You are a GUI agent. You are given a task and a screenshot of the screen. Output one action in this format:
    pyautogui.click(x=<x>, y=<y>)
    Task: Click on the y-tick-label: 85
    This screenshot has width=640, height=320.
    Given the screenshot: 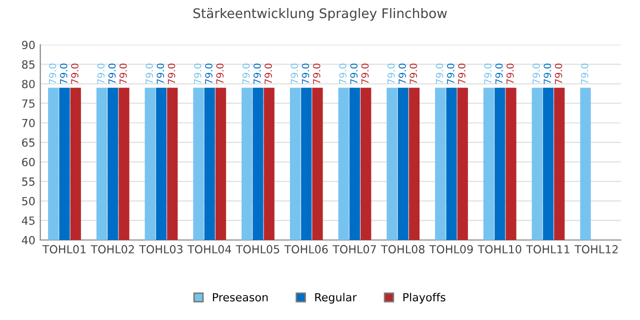 What is the action you would take?
    pyautogui.click(x=28, y=64)
    